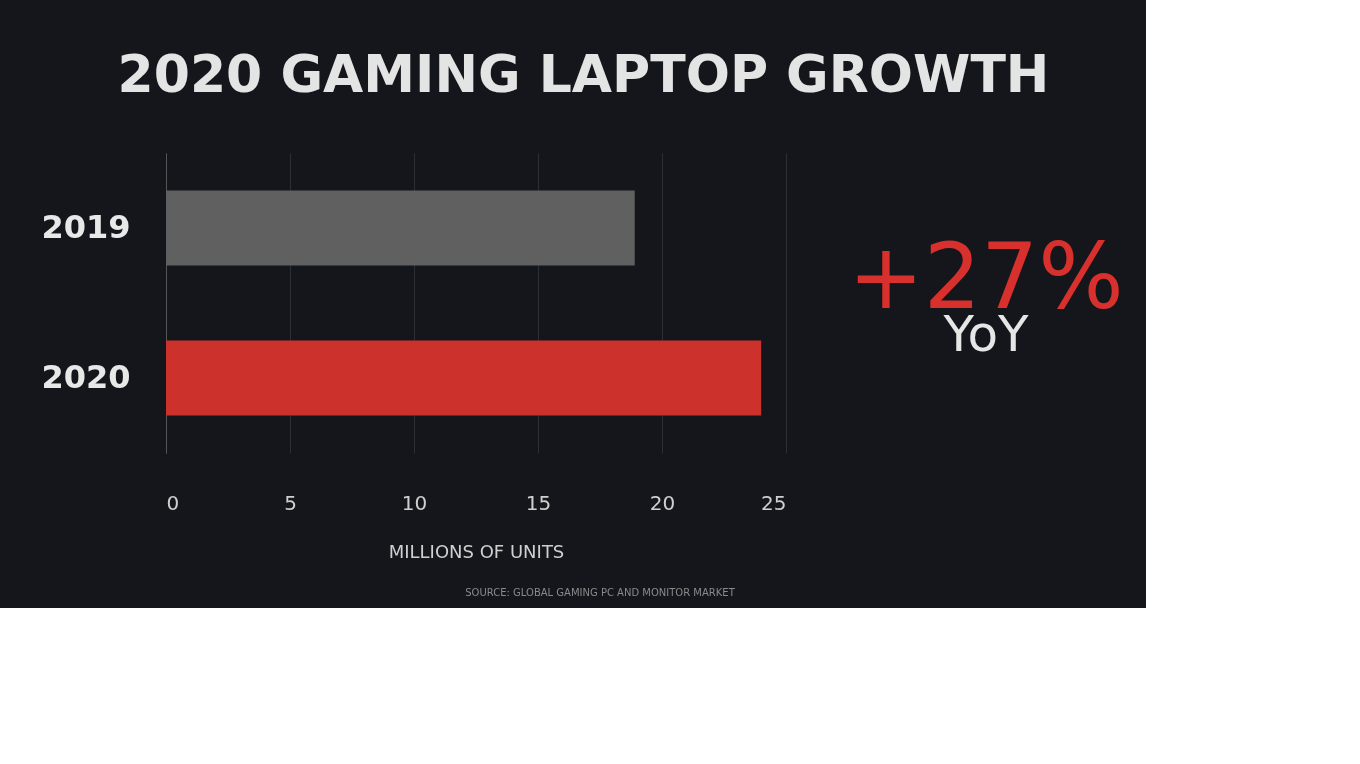  I want to click on x-tick-label: 25, so click(774, 502).